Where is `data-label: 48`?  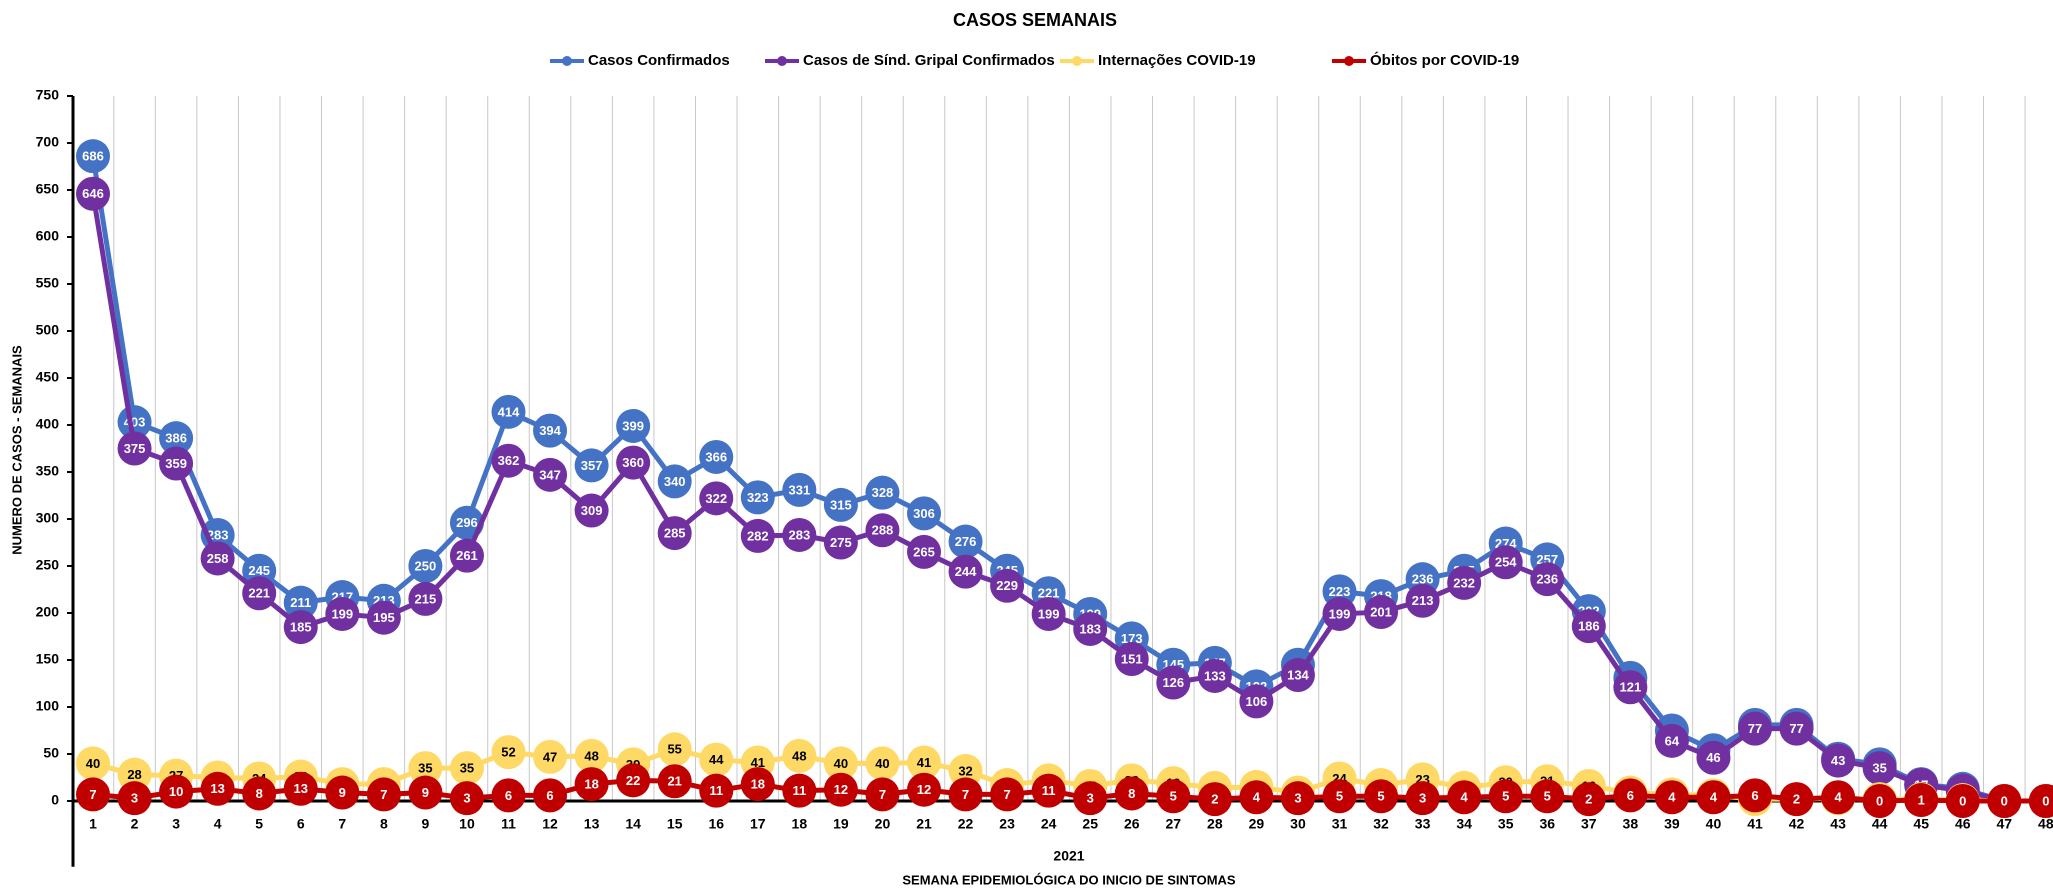
data-label: 48 is located at coordinates (591, 755).